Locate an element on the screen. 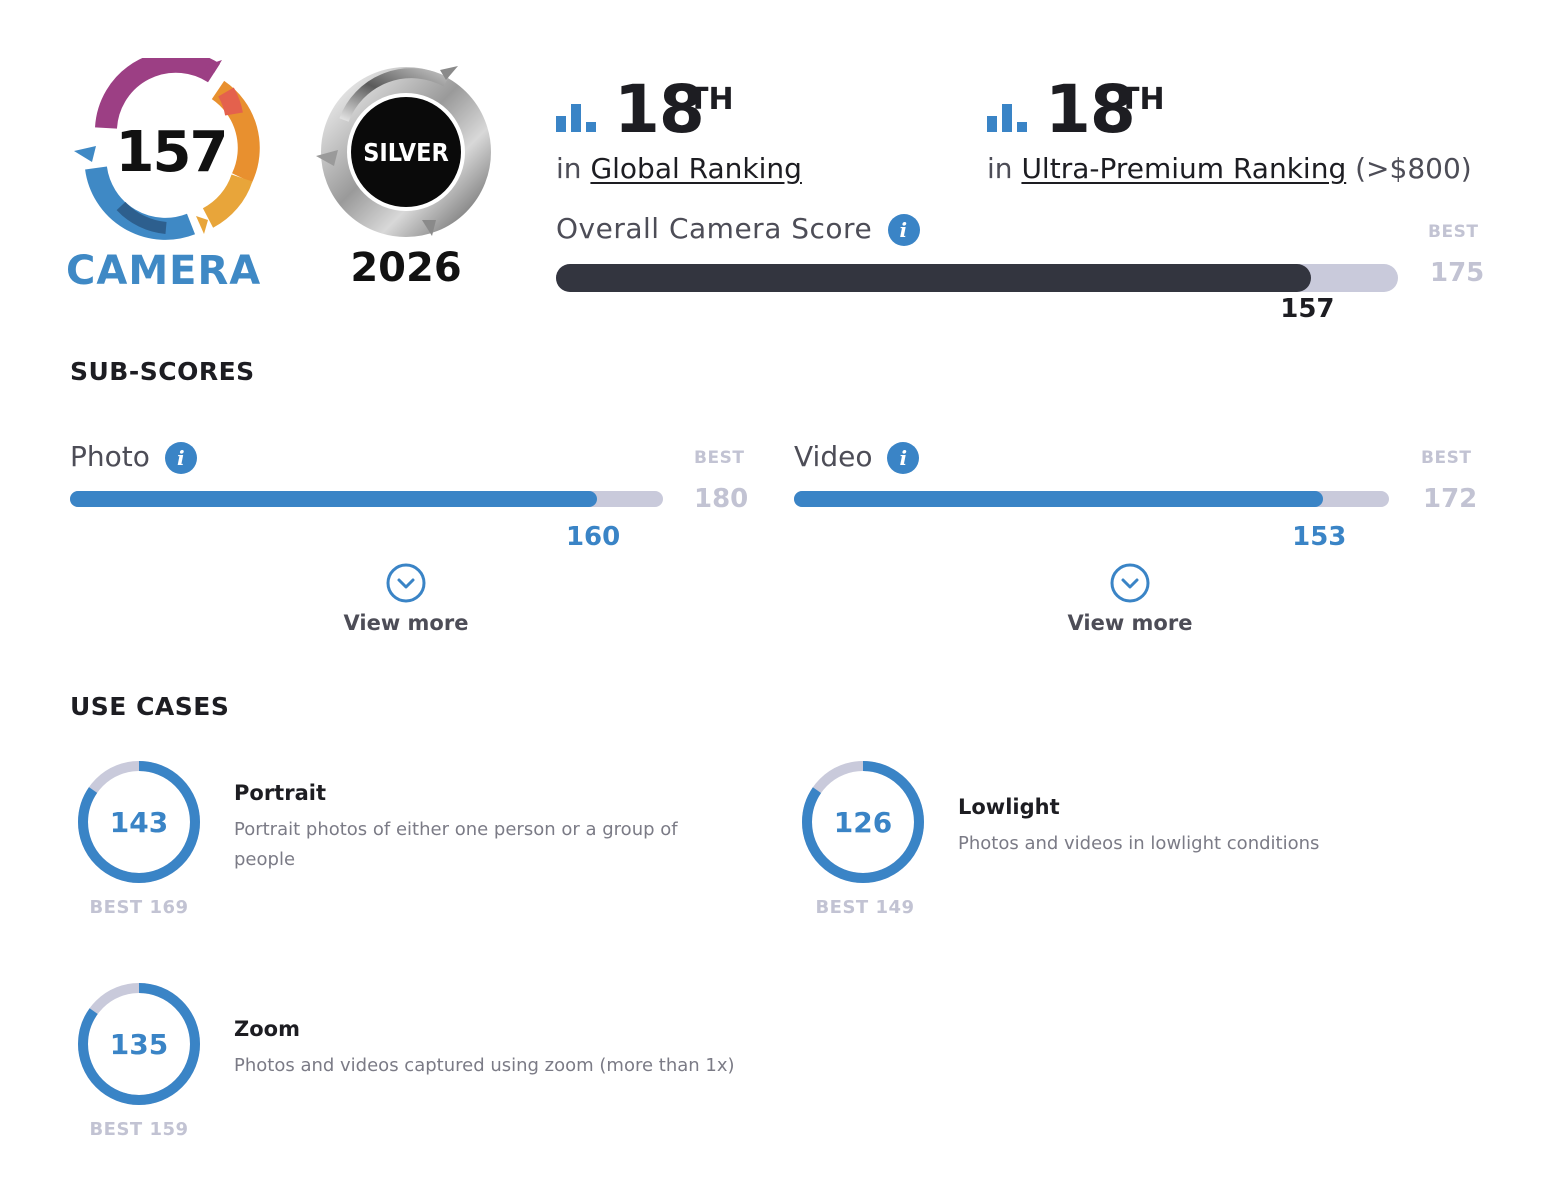 The width and height of the screenshot is (1562, 1200). lowlight-use-case-ring: 126 is located at coordinates (863, 824).